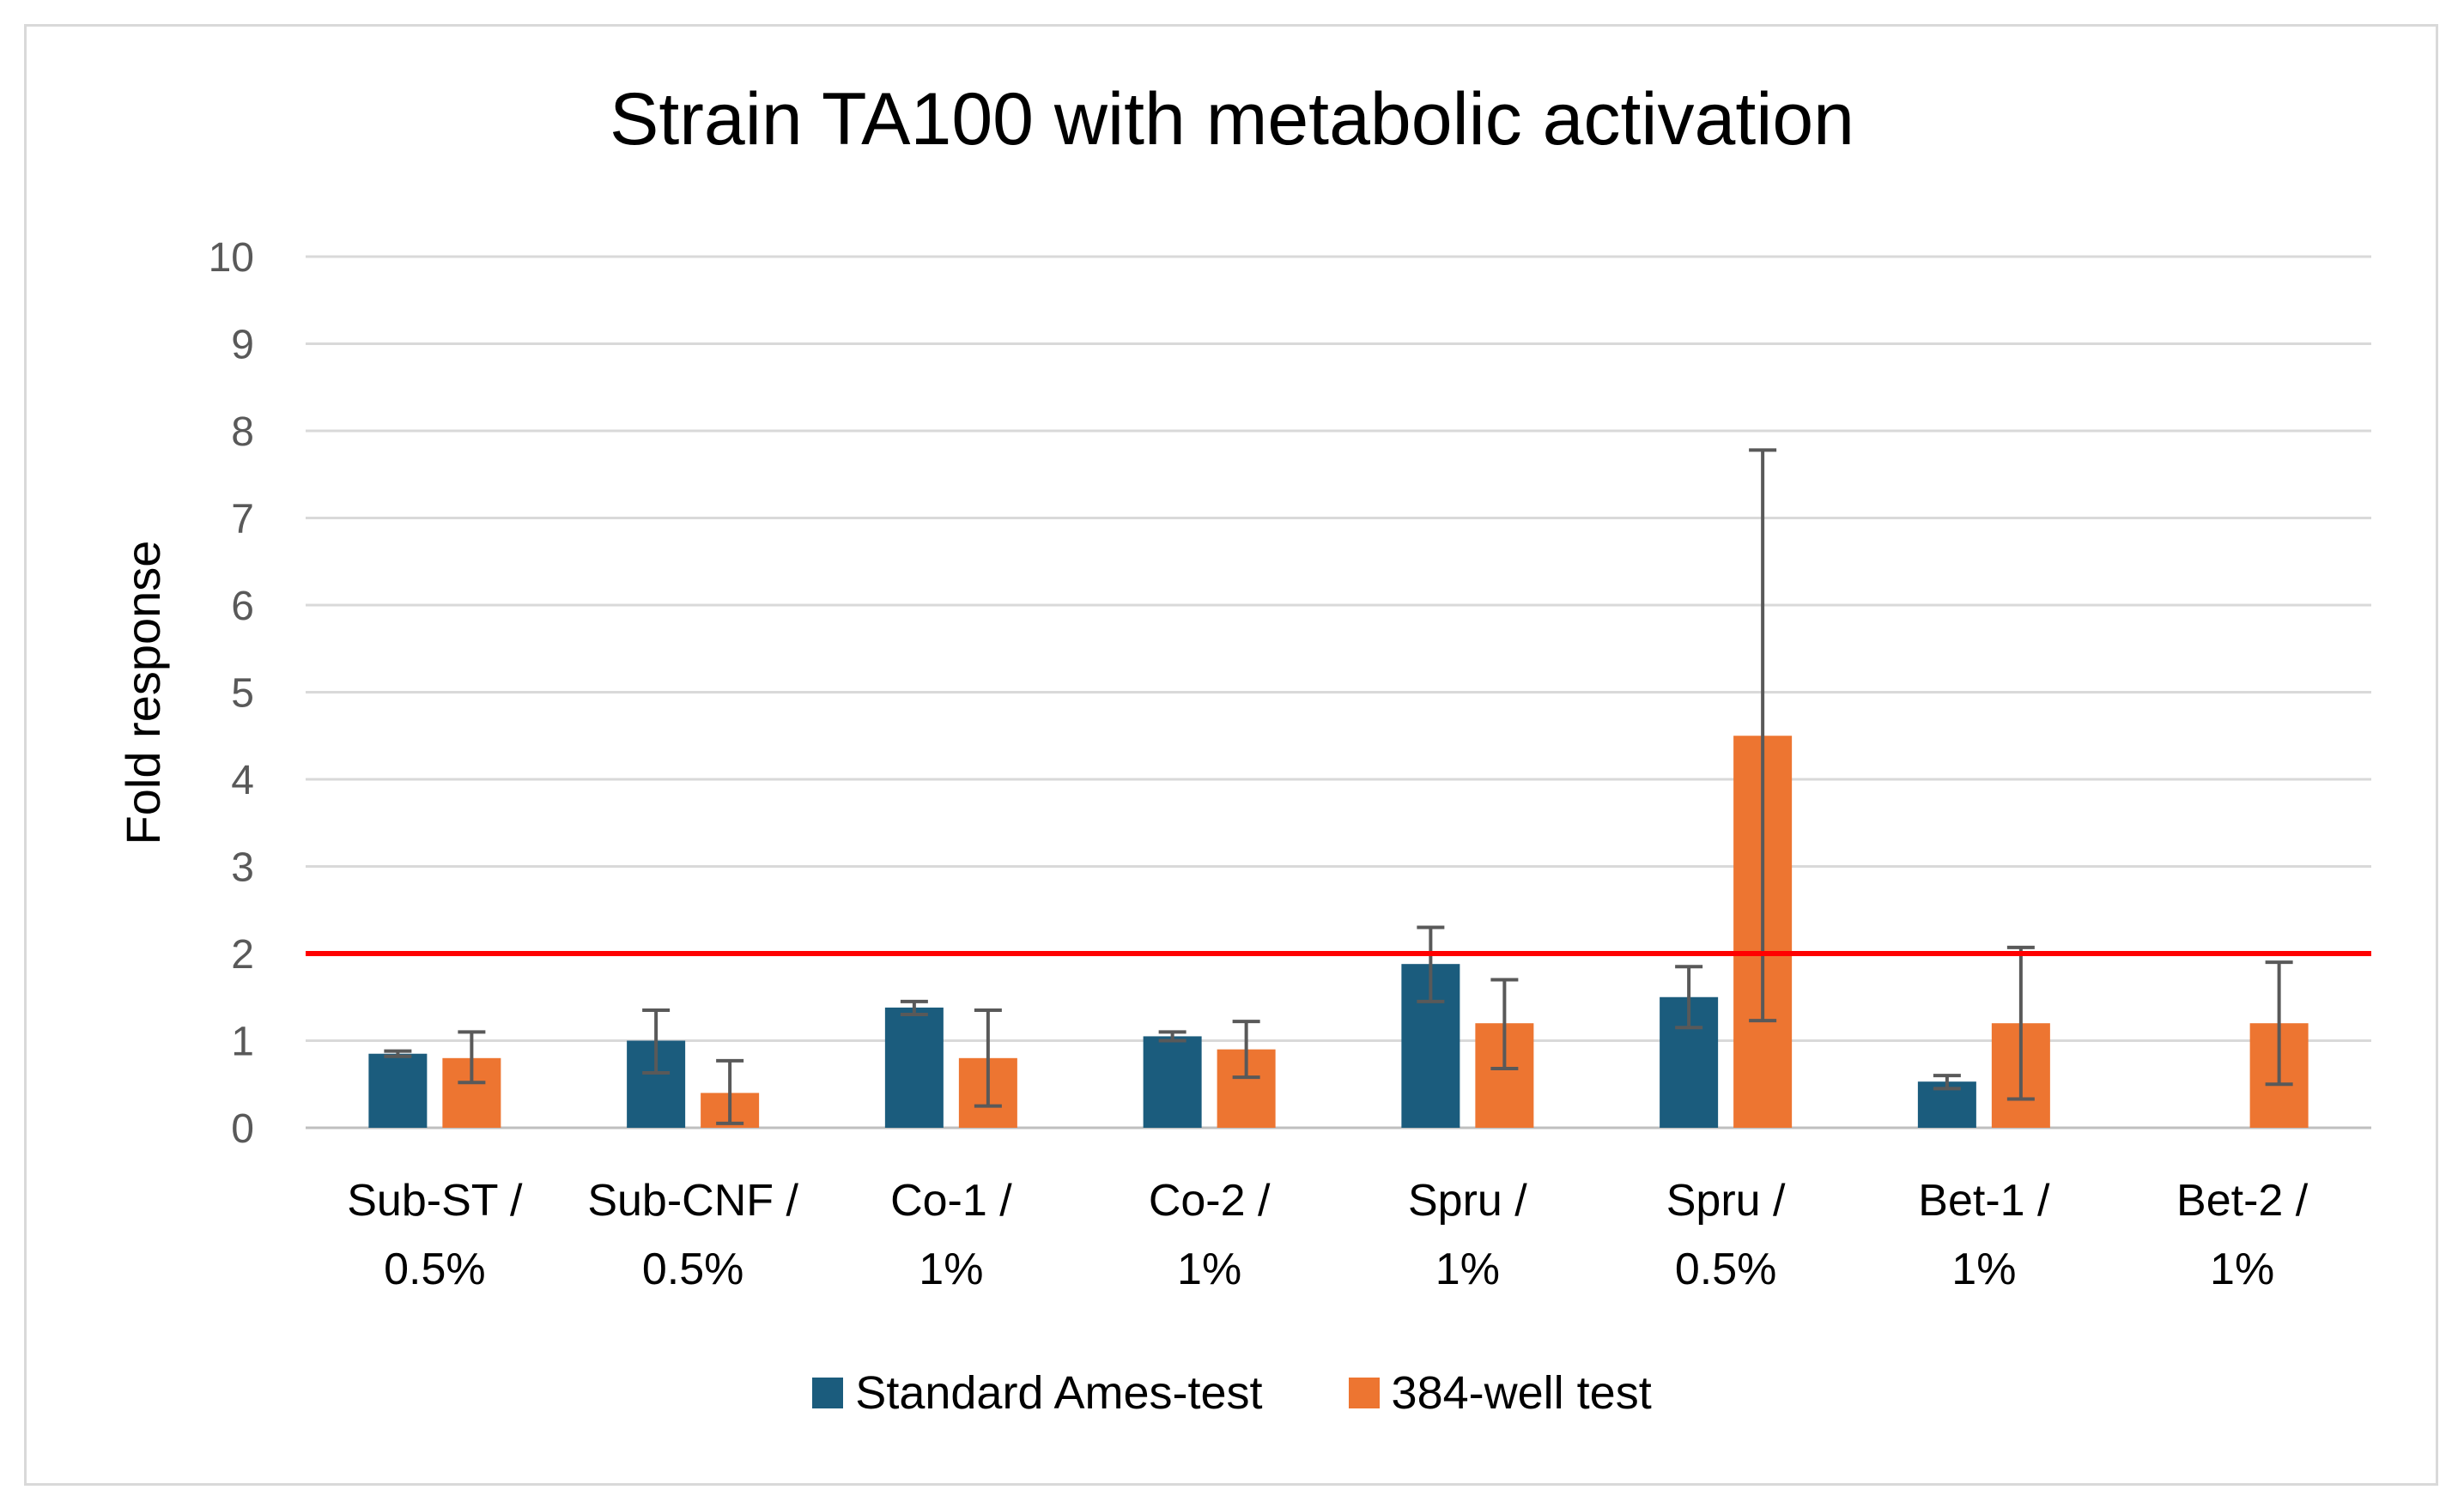 Image resolution: width=2464 pixels, height=1508 pixels. I want to click on x-tick-label: Bet-1 /, so click(1984, 1201).